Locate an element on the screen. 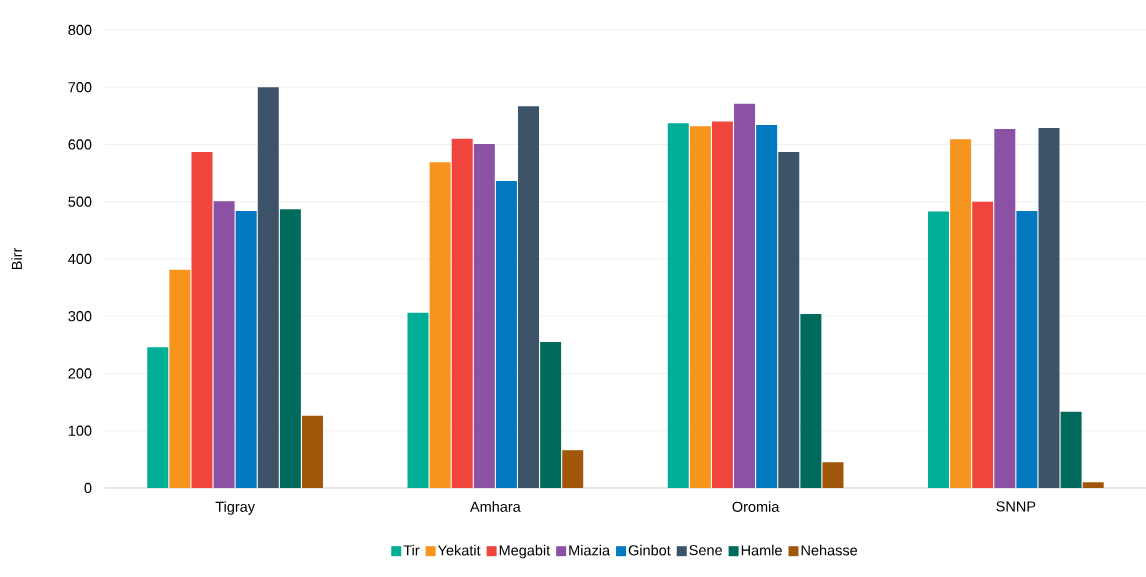  legend-label: Hamle is located at coordinates (761, 550).